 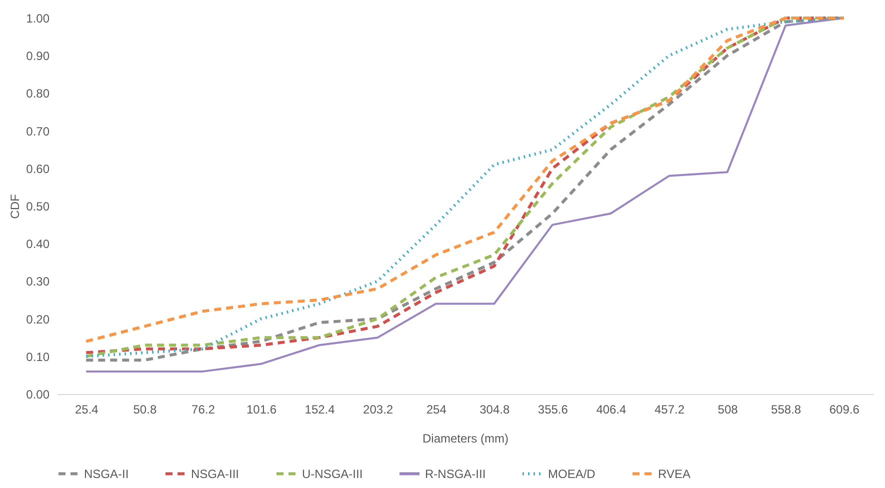 I want to click on y-tick-label: 0.90, so click(x=38, y=56).